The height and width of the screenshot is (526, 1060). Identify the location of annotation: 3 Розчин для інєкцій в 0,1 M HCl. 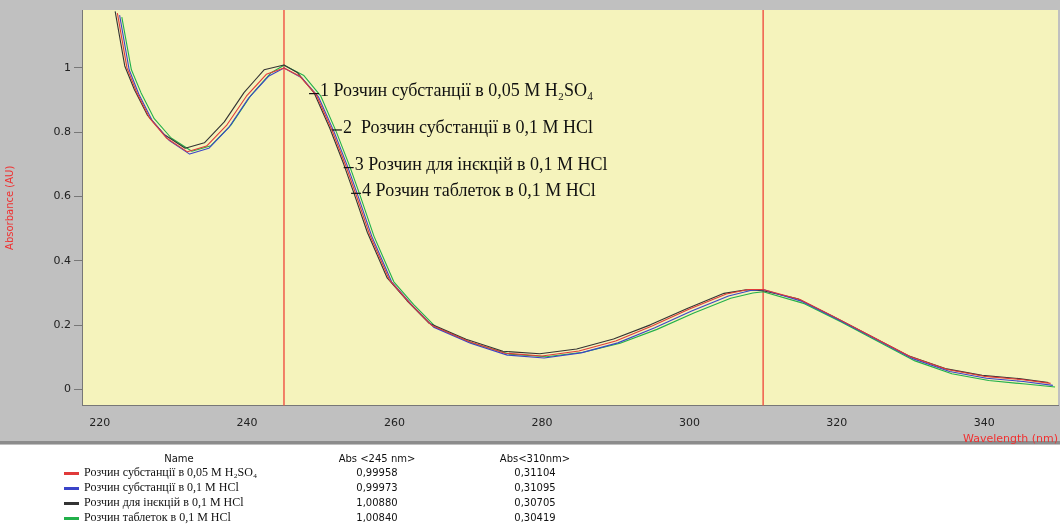
(481, 164).